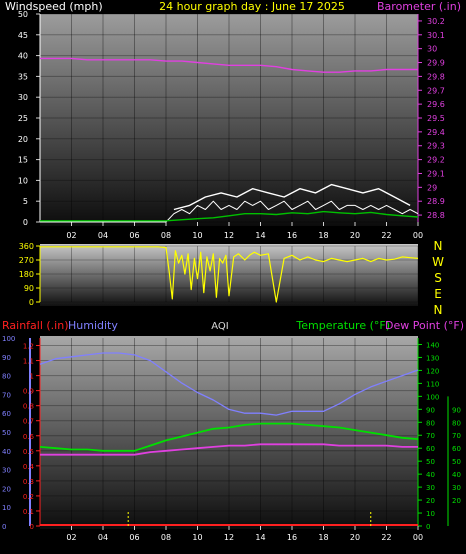 This screenshot has width=466, height=554. Describe the element at coordinates (23, 56) in the screenshot. I see `wind-y-tick-label: 40` at that location.